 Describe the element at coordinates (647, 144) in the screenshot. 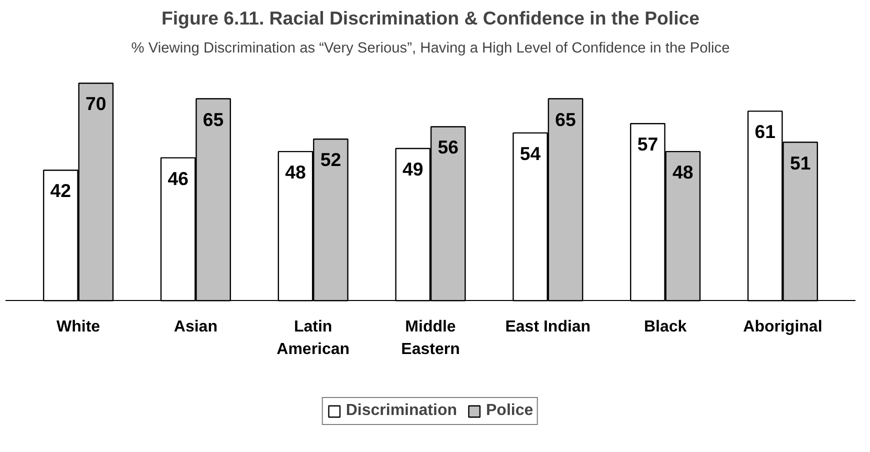

I see `data-label: 57` at that location.